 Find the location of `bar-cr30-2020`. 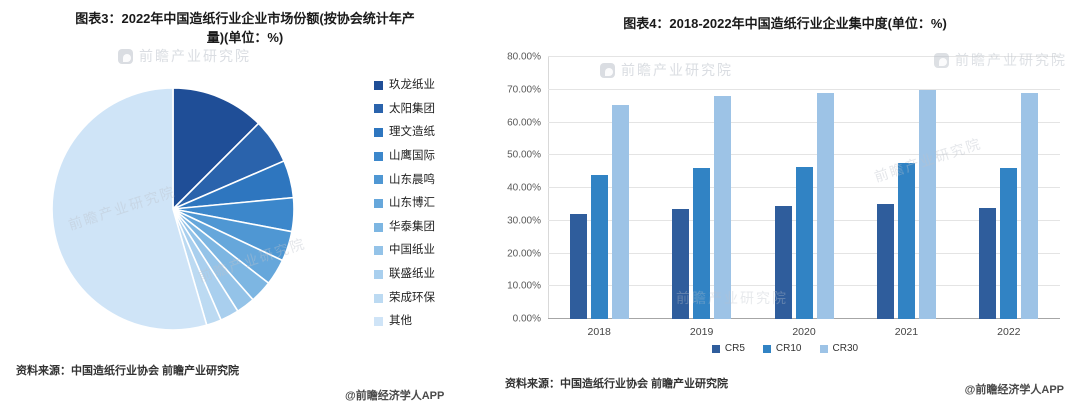

bar-cr30-2020 is located at coordinates (825, 206).